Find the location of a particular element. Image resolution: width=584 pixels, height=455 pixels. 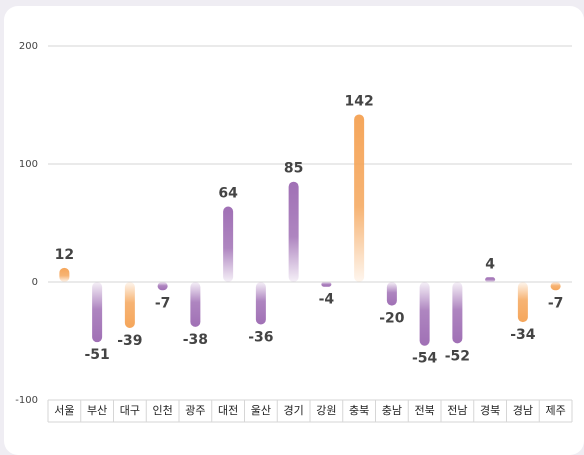

x-tick-label: 서울 is located at coordinates (64, 410).